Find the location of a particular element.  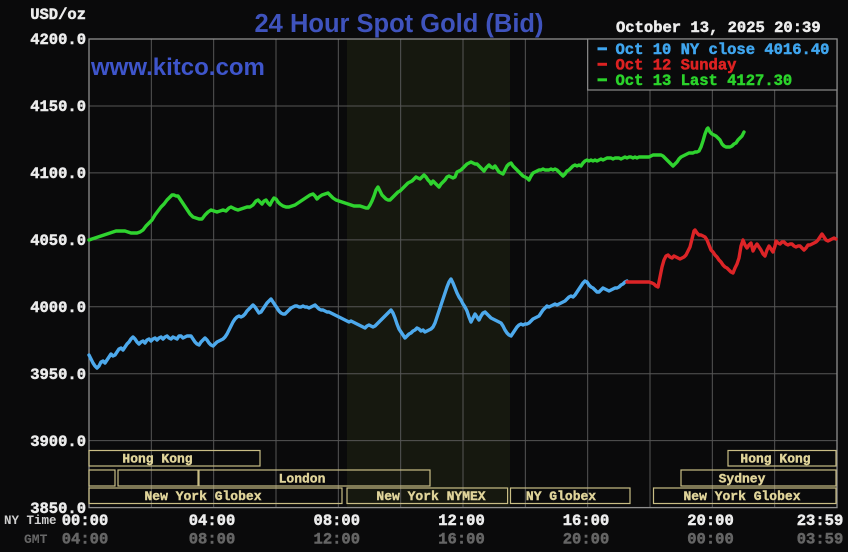

svg-text: London is located at coordinates (302, 479).